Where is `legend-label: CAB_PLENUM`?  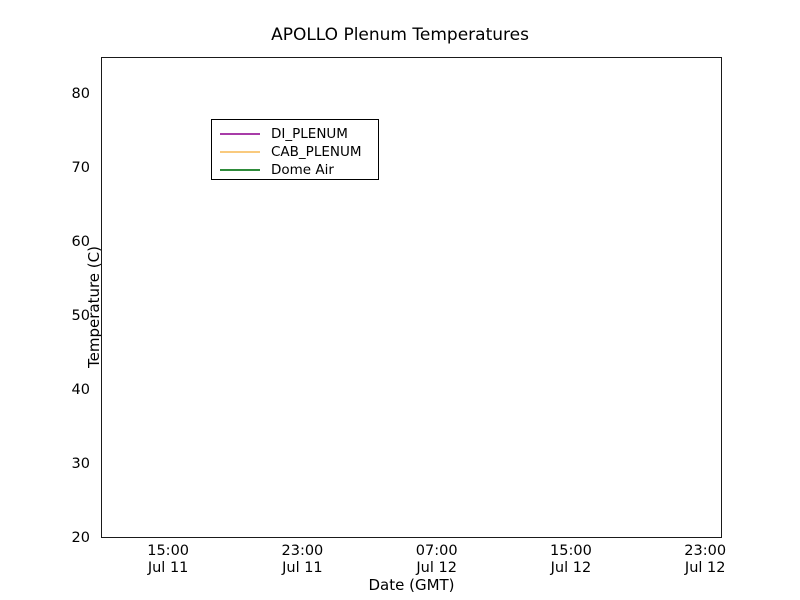 legend-label: CAB_PLENUM is located at coordinates (316, 151).